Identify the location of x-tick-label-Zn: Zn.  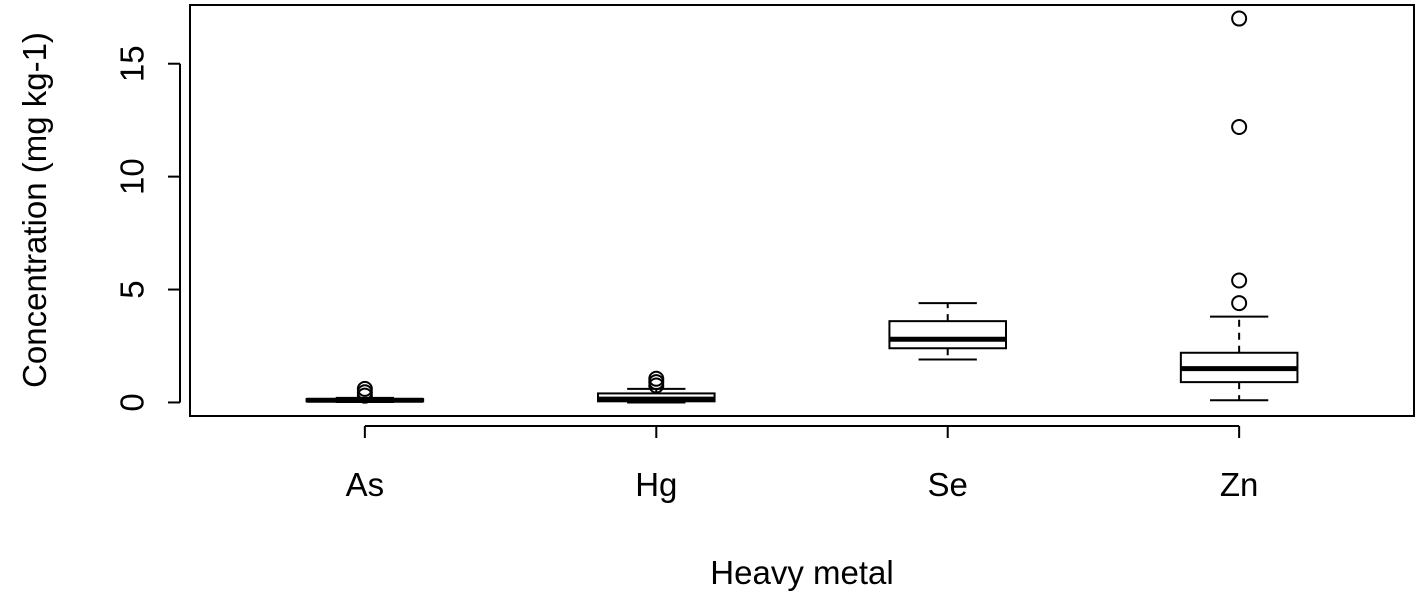
(1239, 484).